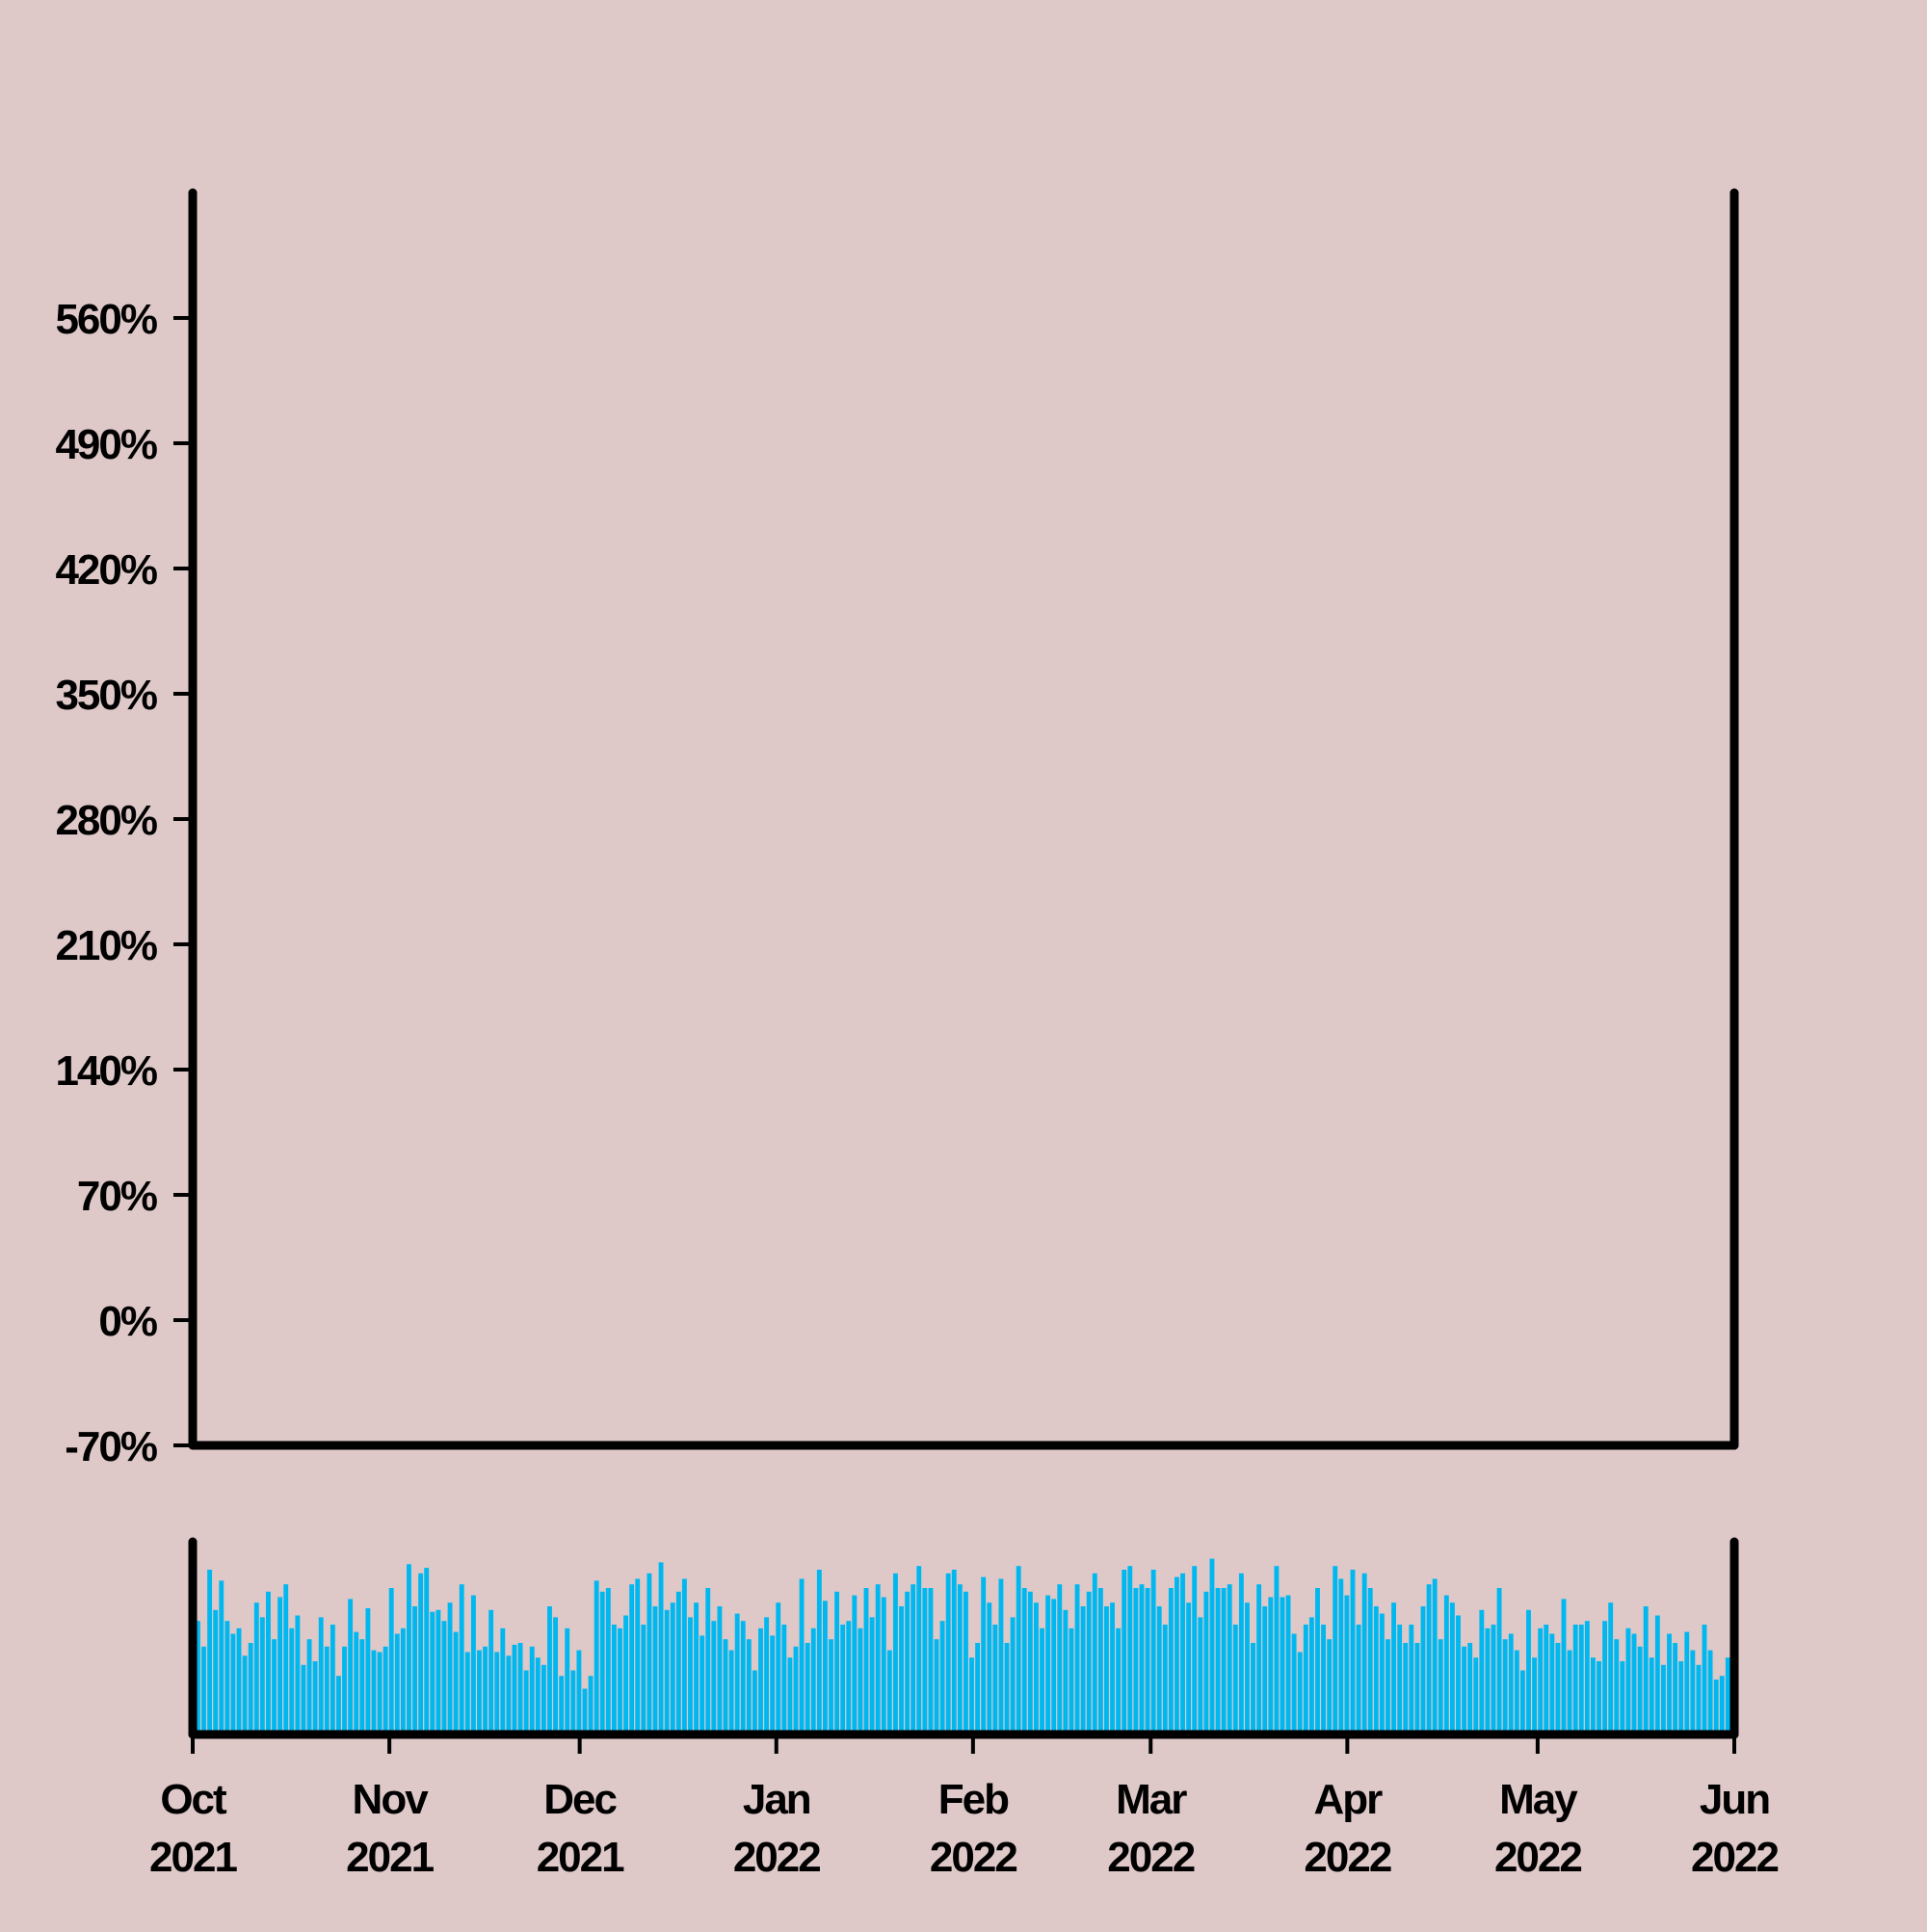  Describe the element at coordinates (111, 1446) in the screenshot. I see `y-tick-label: -70%` at that location.